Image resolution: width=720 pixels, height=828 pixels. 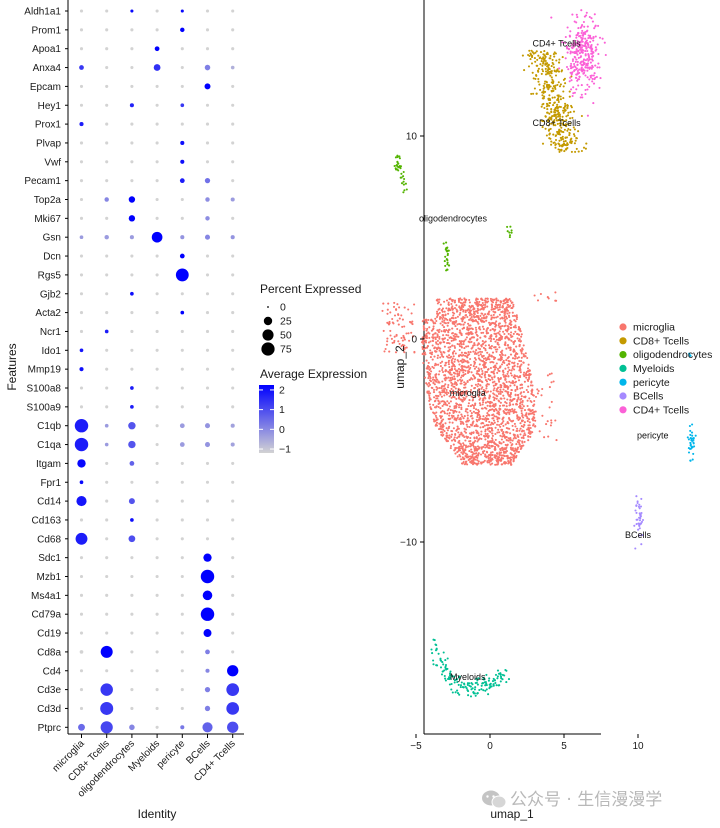 I want to click on feature-label: Ms4a1, so click(x=46, y=596).